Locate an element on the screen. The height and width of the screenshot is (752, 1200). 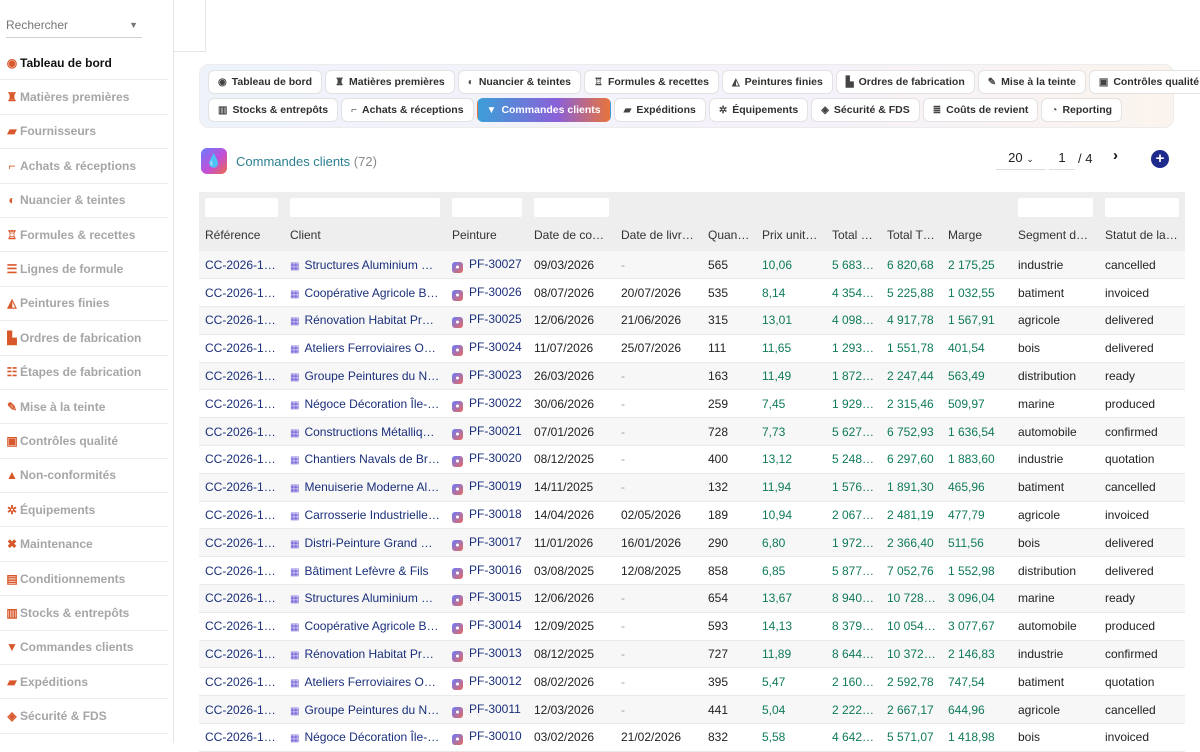
tab: ♜ Matières premières is located at coordinates (390, 82).